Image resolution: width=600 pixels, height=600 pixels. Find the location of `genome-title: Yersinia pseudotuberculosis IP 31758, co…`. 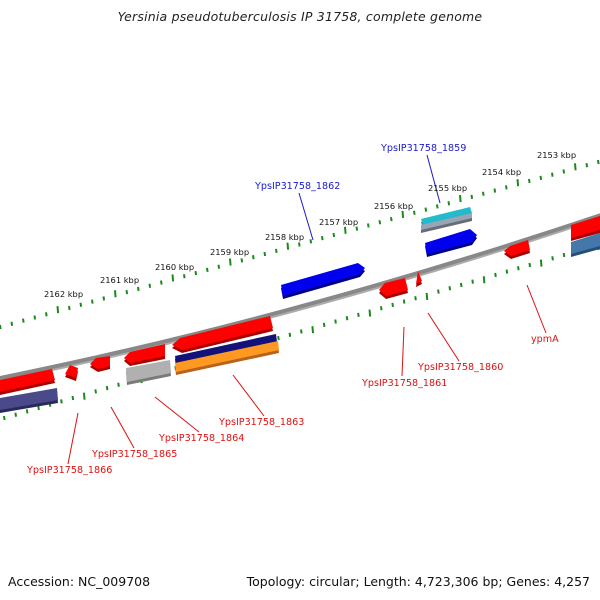

genome-title: Yersinia pseudotuberculosis IP 31758, co… is located at coordinates (300, 16).